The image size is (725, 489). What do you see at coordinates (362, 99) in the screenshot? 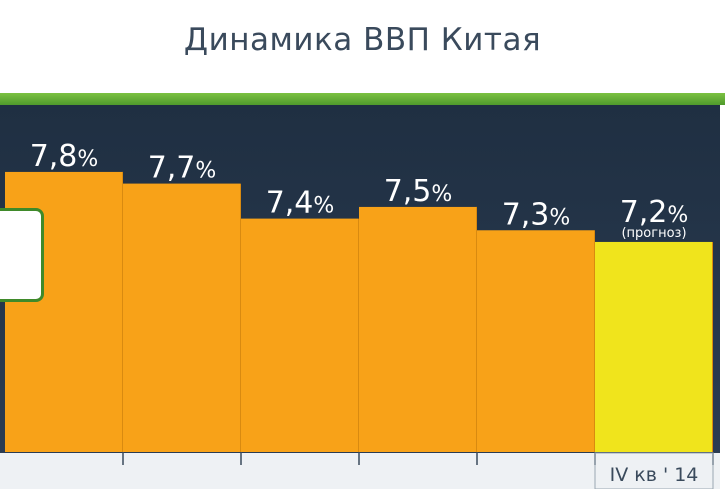
I see `green-divider` at bounding box center [362, 99].